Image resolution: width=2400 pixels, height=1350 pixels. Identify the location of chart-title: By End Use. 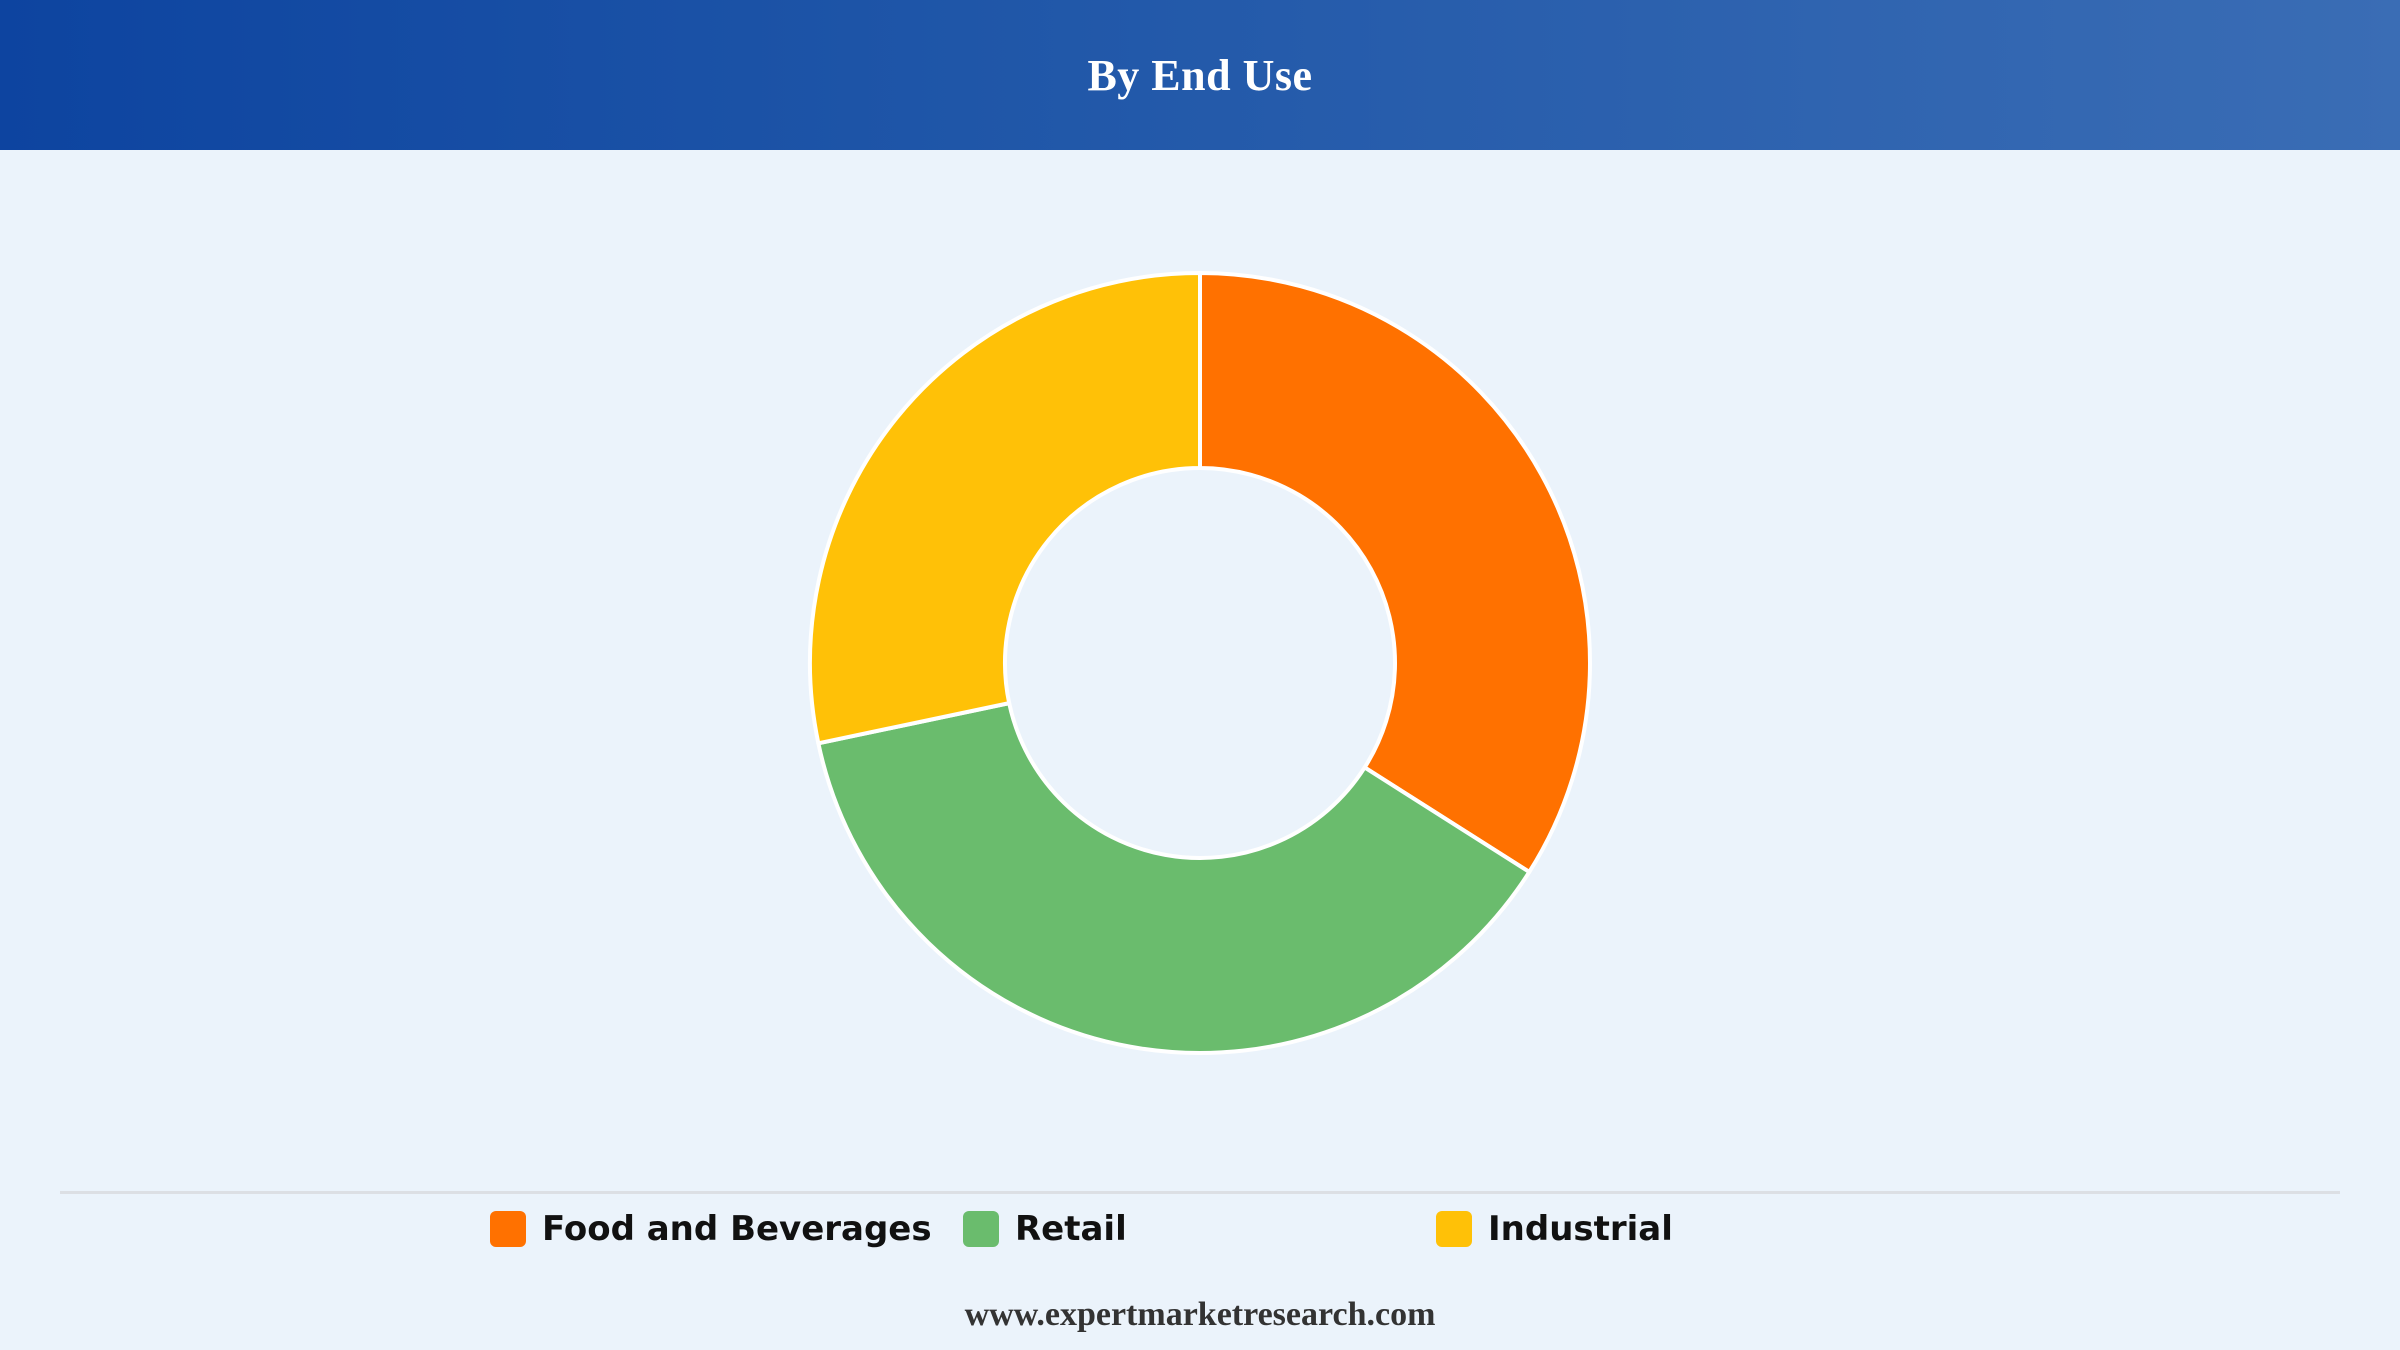
(1200, 75).